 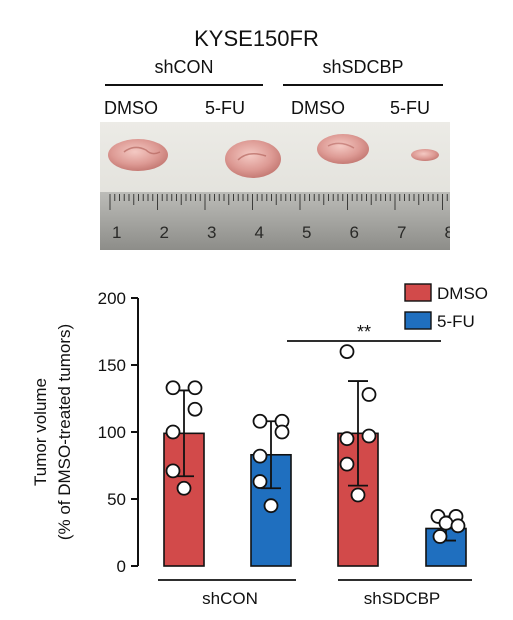 I want to click on y-tick-label: 150, so click(x=112, y=365).